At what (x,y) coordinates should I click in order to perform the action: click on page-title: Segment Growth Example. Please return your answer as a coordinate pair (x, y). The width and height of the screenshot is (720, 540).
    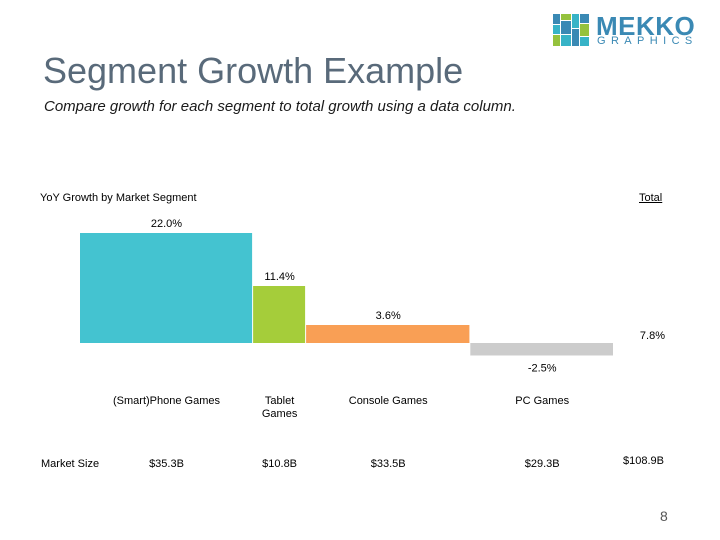
    Looking at the image, I should click on (253, 70).